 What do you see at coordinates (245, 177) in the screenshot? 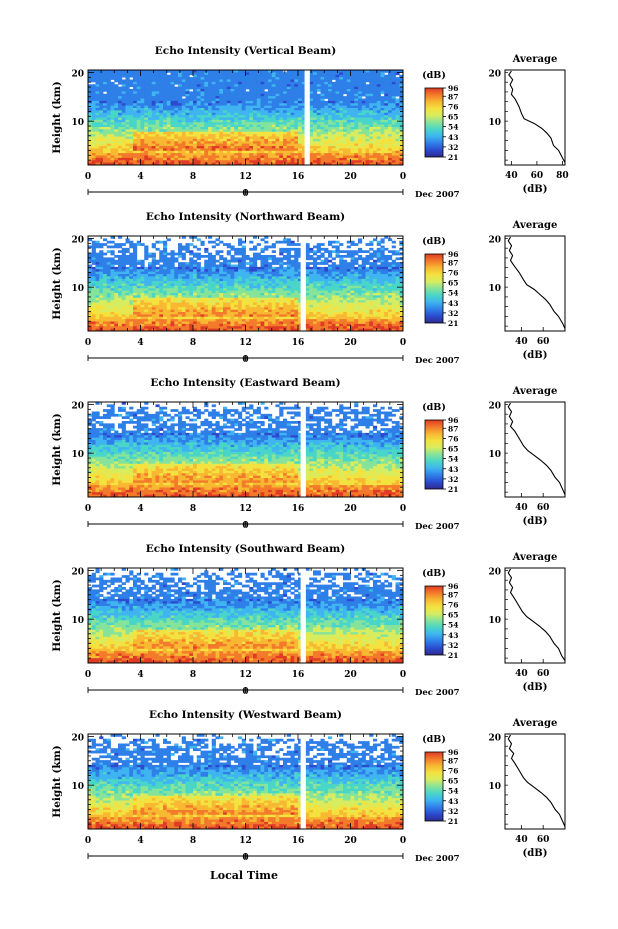
I see `x-tick-label: 12` at bounding box center [245, 177].